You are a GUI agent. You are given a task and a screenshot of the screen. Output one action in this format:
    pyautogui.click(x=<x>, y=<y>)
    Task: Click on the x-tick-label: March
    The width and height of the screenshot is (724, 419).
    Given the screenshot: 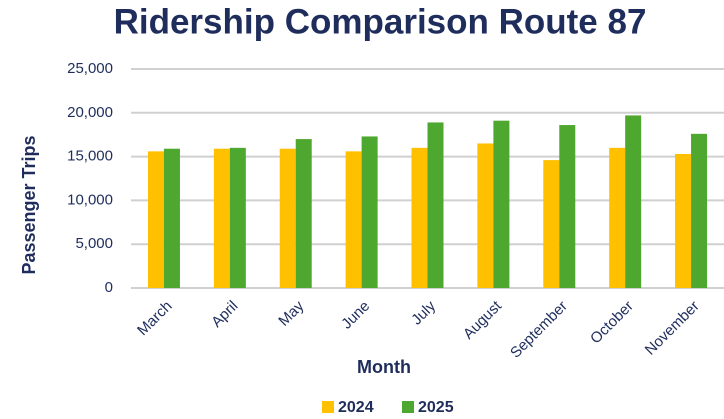 What is the action you would take?
    pyautogui.click(x=154, y=318)
    